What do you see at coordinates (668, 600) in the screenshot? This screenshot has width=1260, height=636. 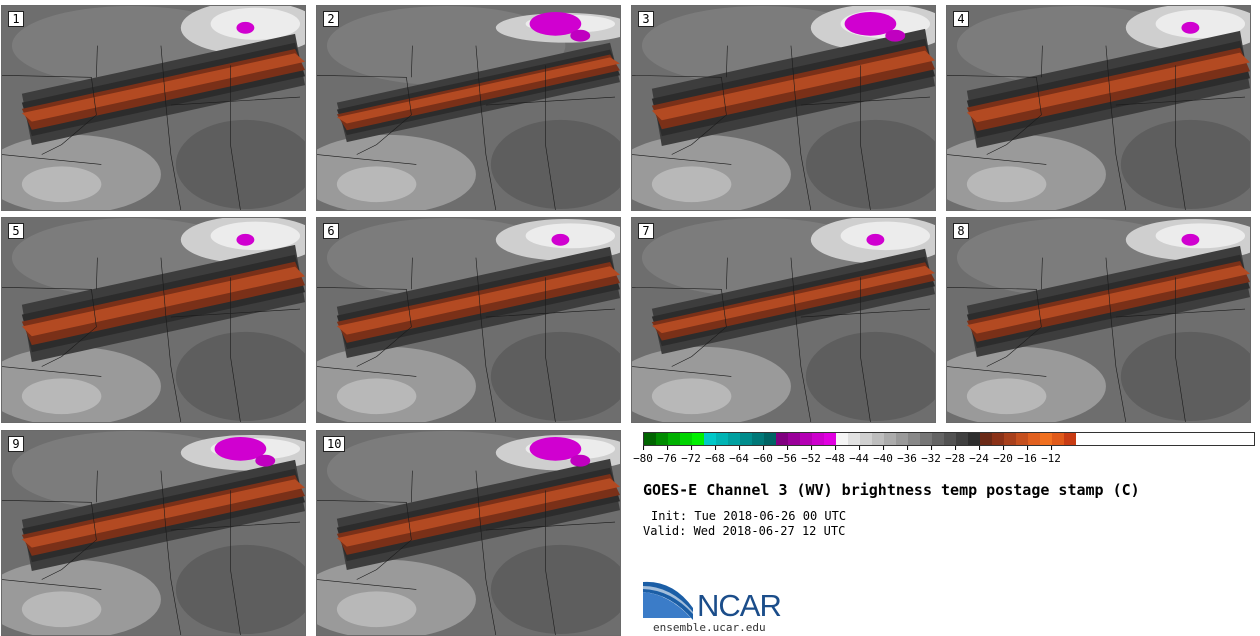 I see `ncar-swoosh-icon` at bounding box center [668, 600].